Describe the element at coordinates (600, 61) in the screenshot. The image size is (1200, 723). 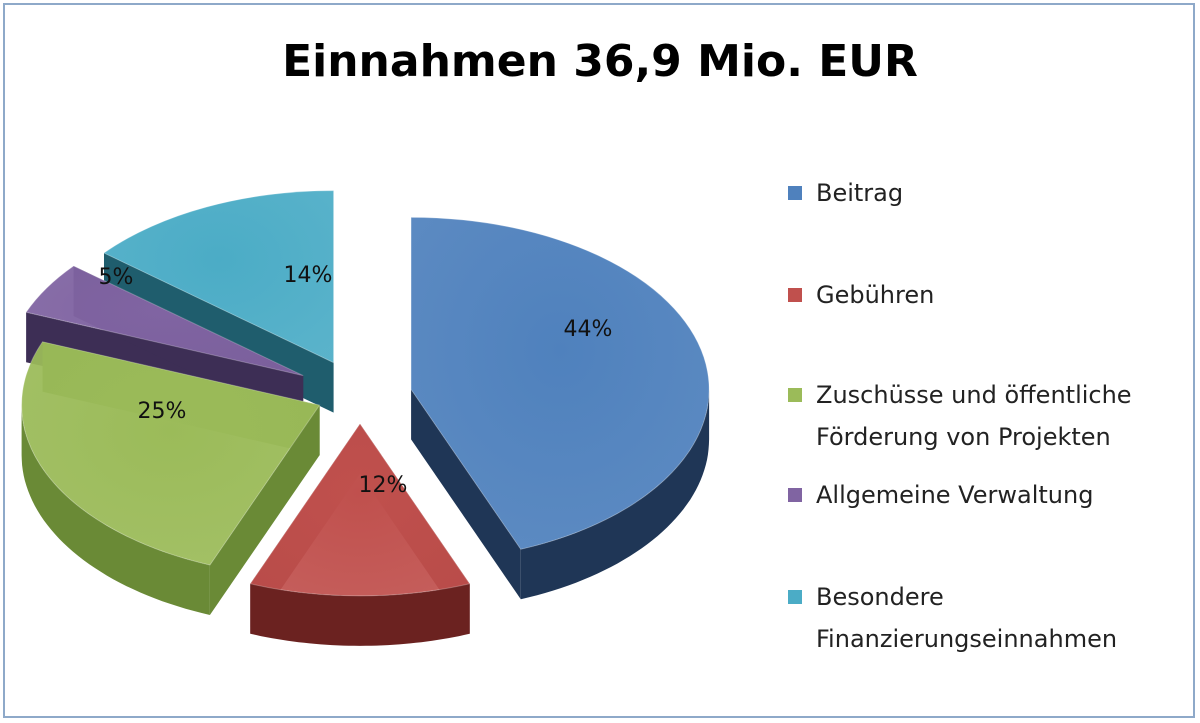
I see `chart-title: Einnahmen 36,9 Mio. EUR` at that location.